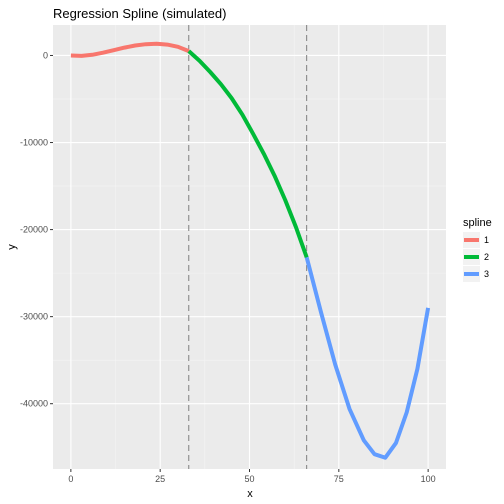 This screenshot has height=504, width=504. I want to click on x-axis-title: x, so click(250, 494).